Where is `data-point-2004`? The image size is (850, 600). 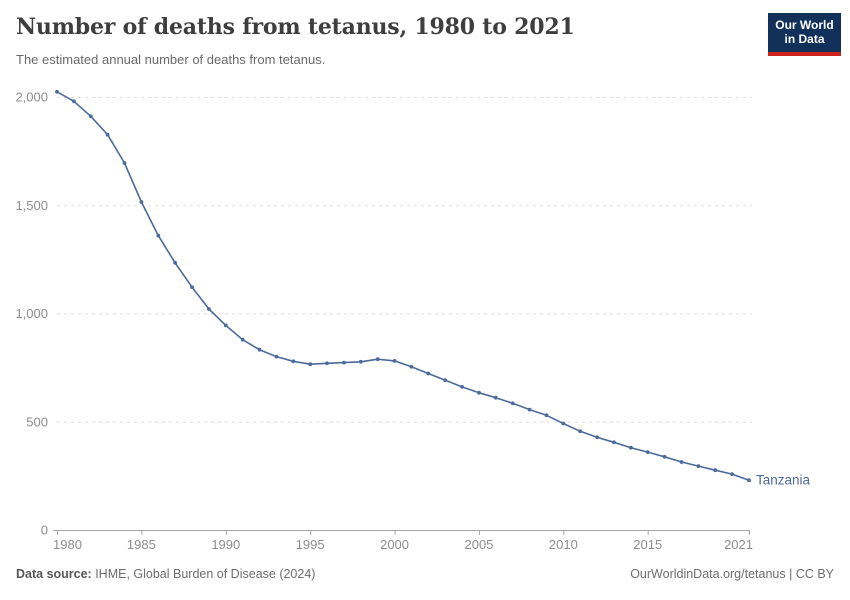
data-point-2004 is located at coordinates (462, 387).